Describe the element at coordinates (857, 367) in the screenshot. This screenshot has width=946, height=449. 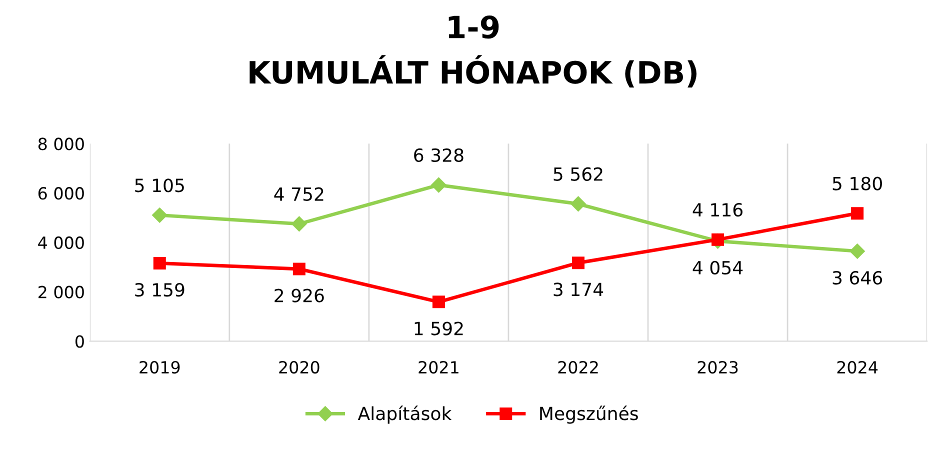
I see `x-tick-label: 2024` at that location.